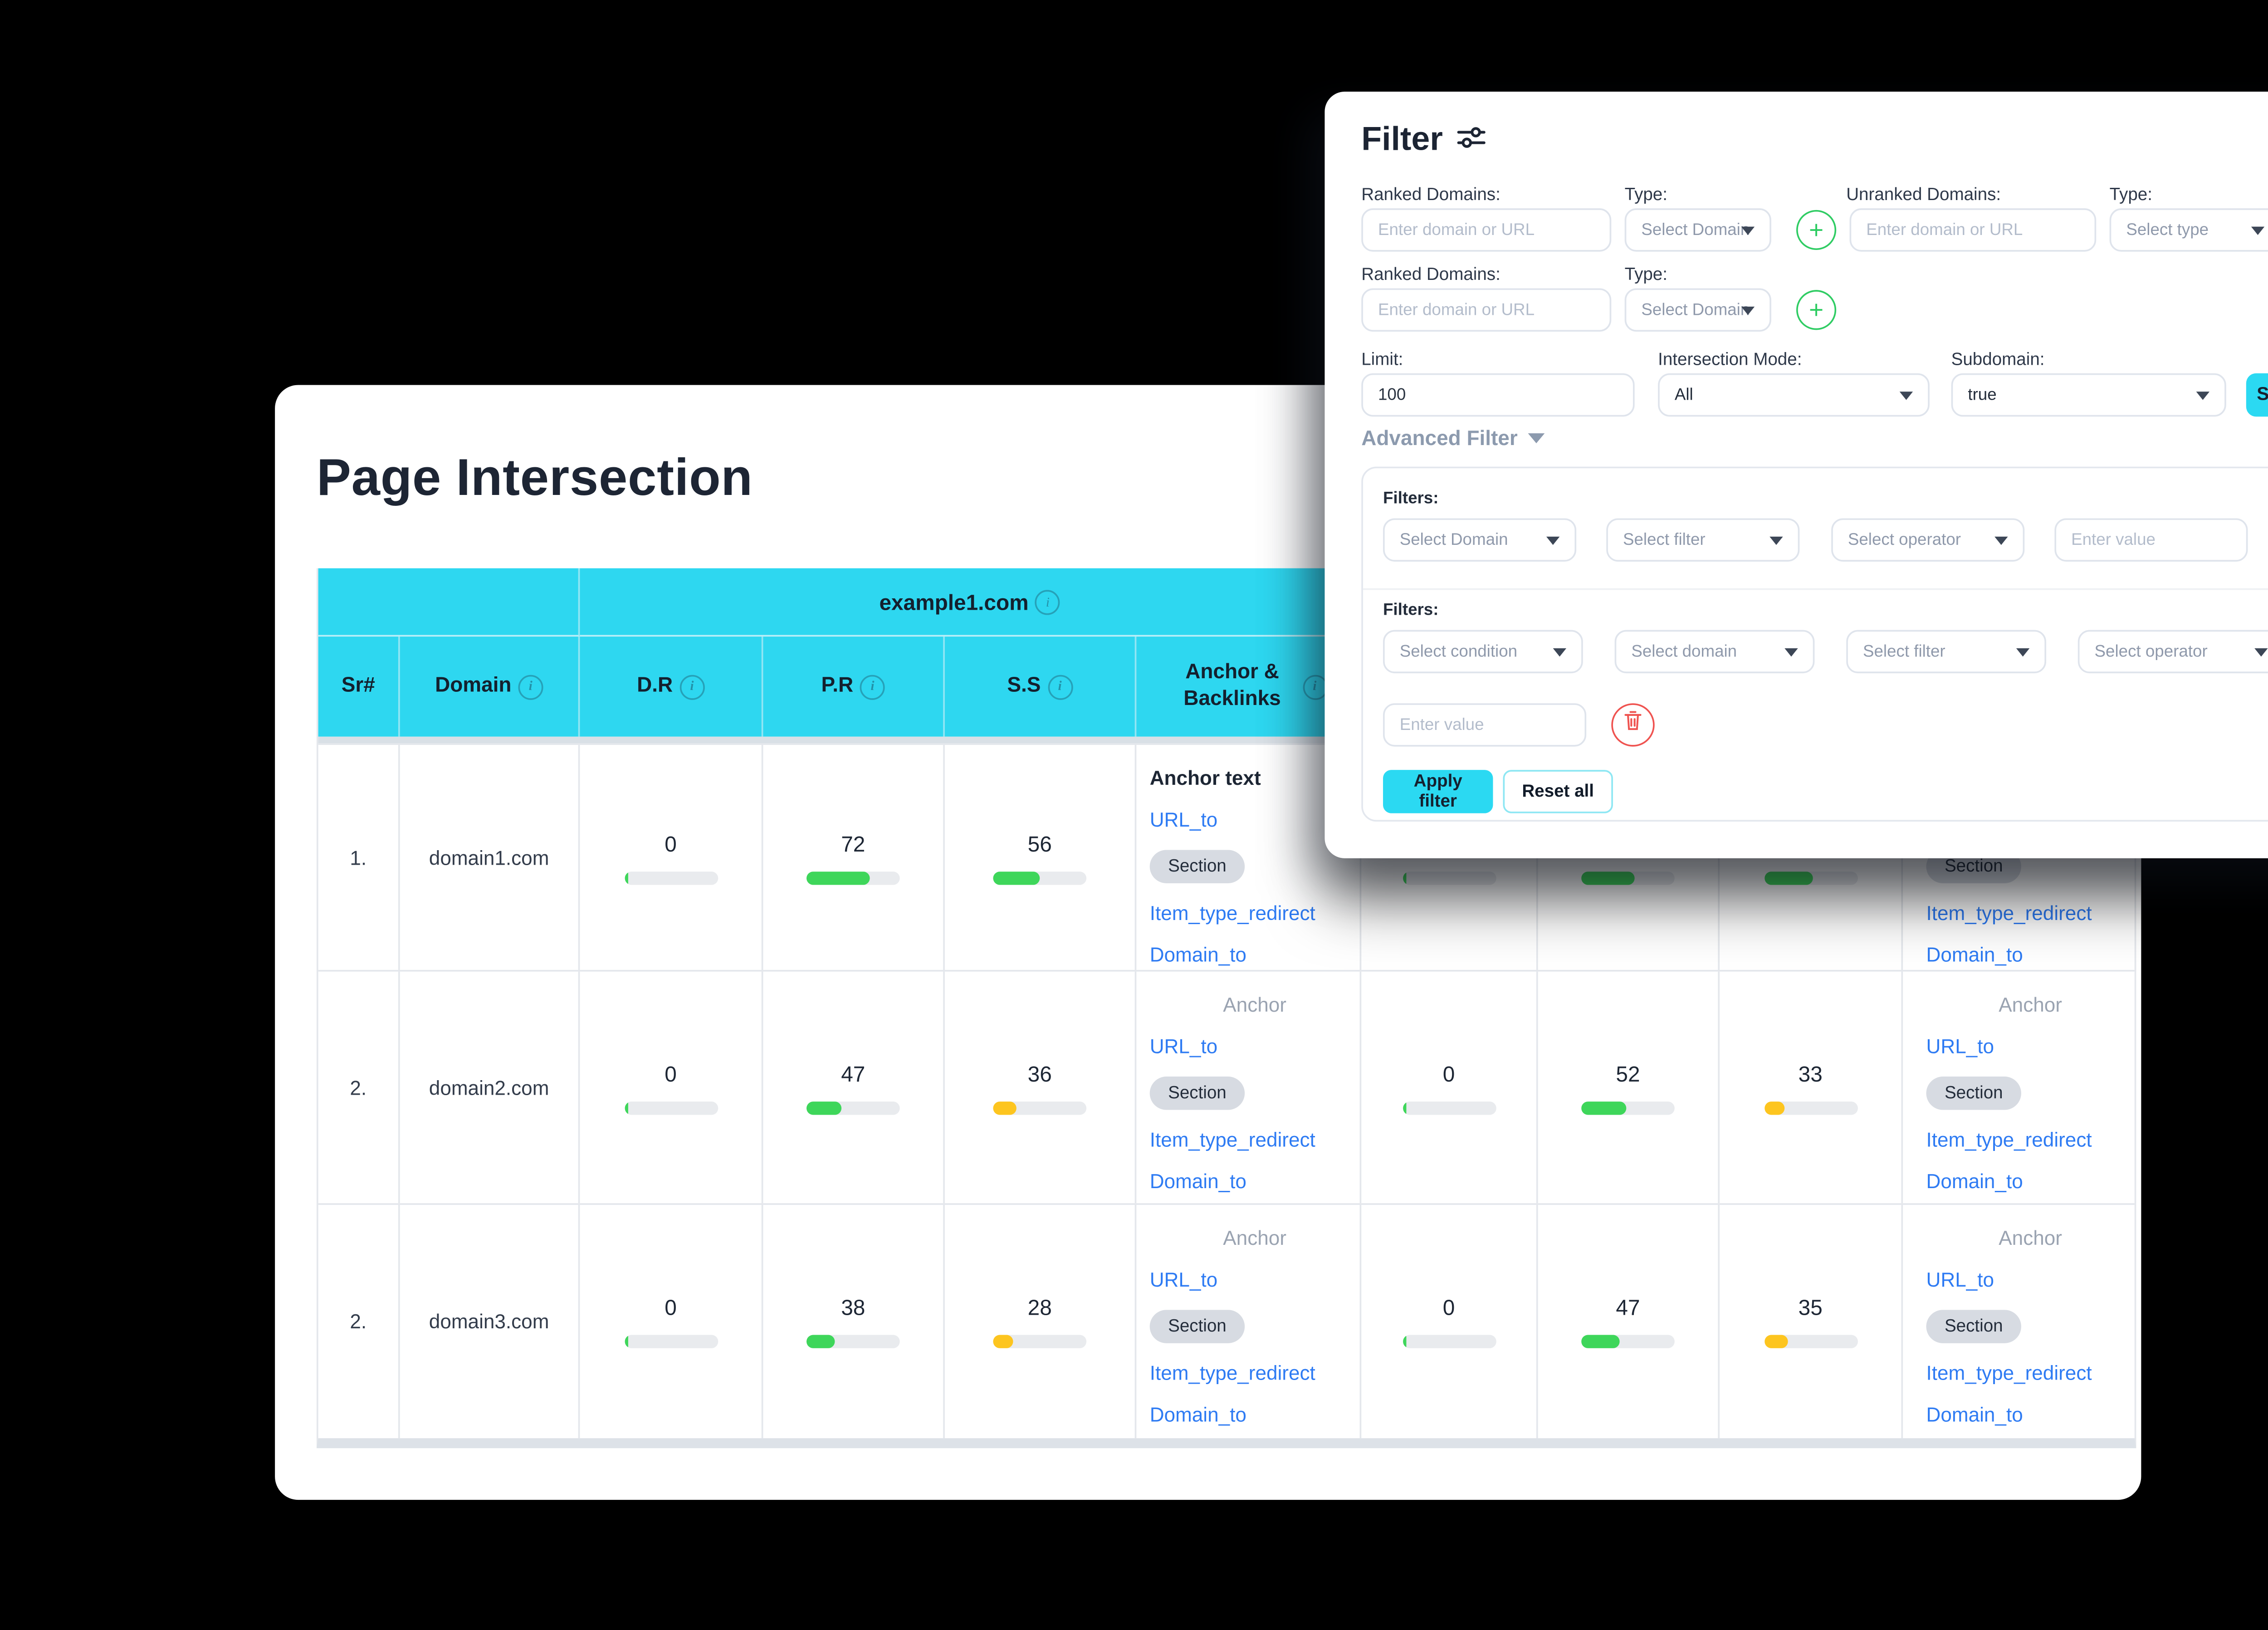 This screenshot has height=1630, width=2268. I want to click on adv-select-condition: Select condition, so click(1483, 652).